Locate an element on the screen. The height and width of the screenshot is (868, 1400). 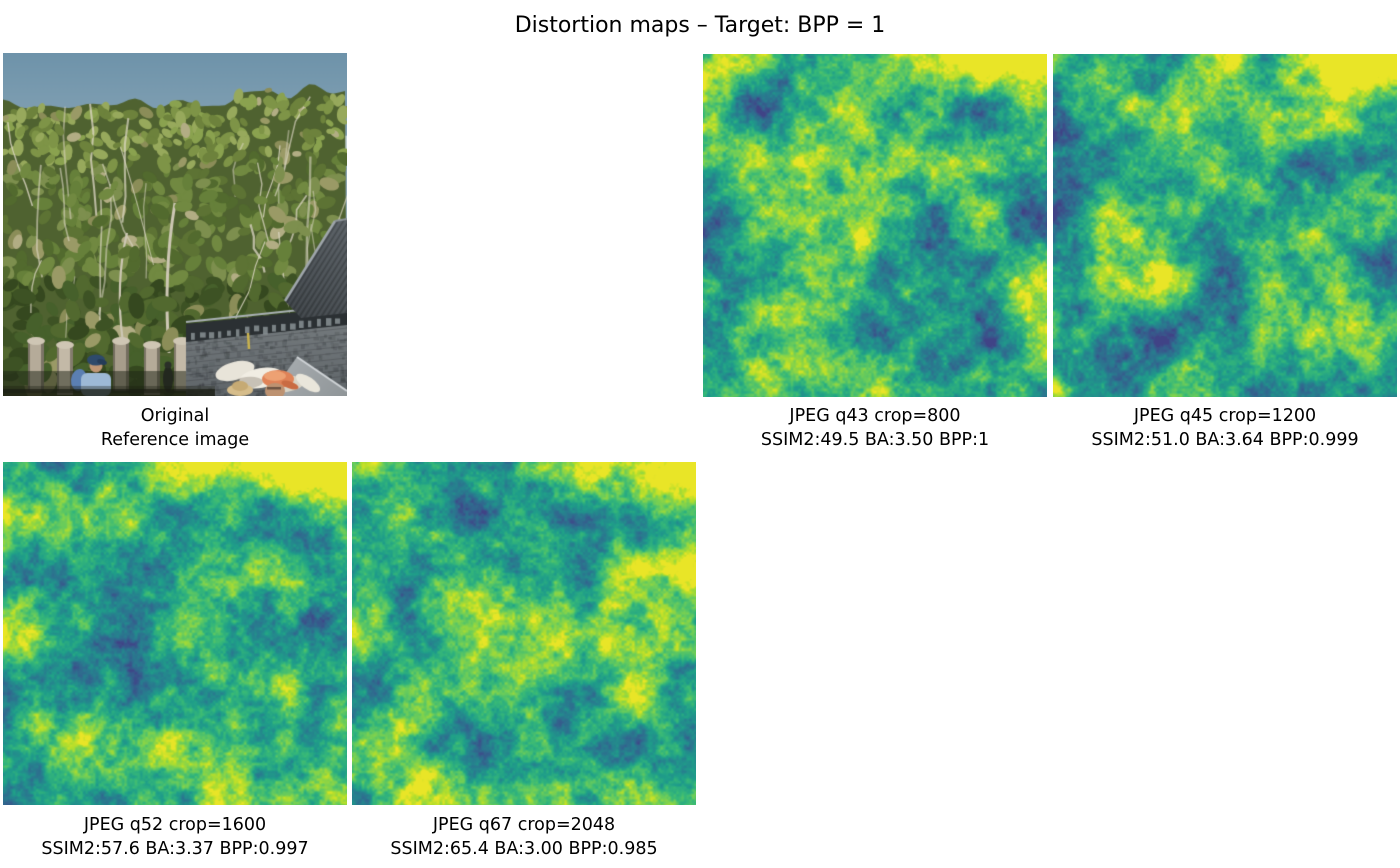
caption-q45-line1: JPEG q45 crop=1200 is located at coordinates (1225, 416).